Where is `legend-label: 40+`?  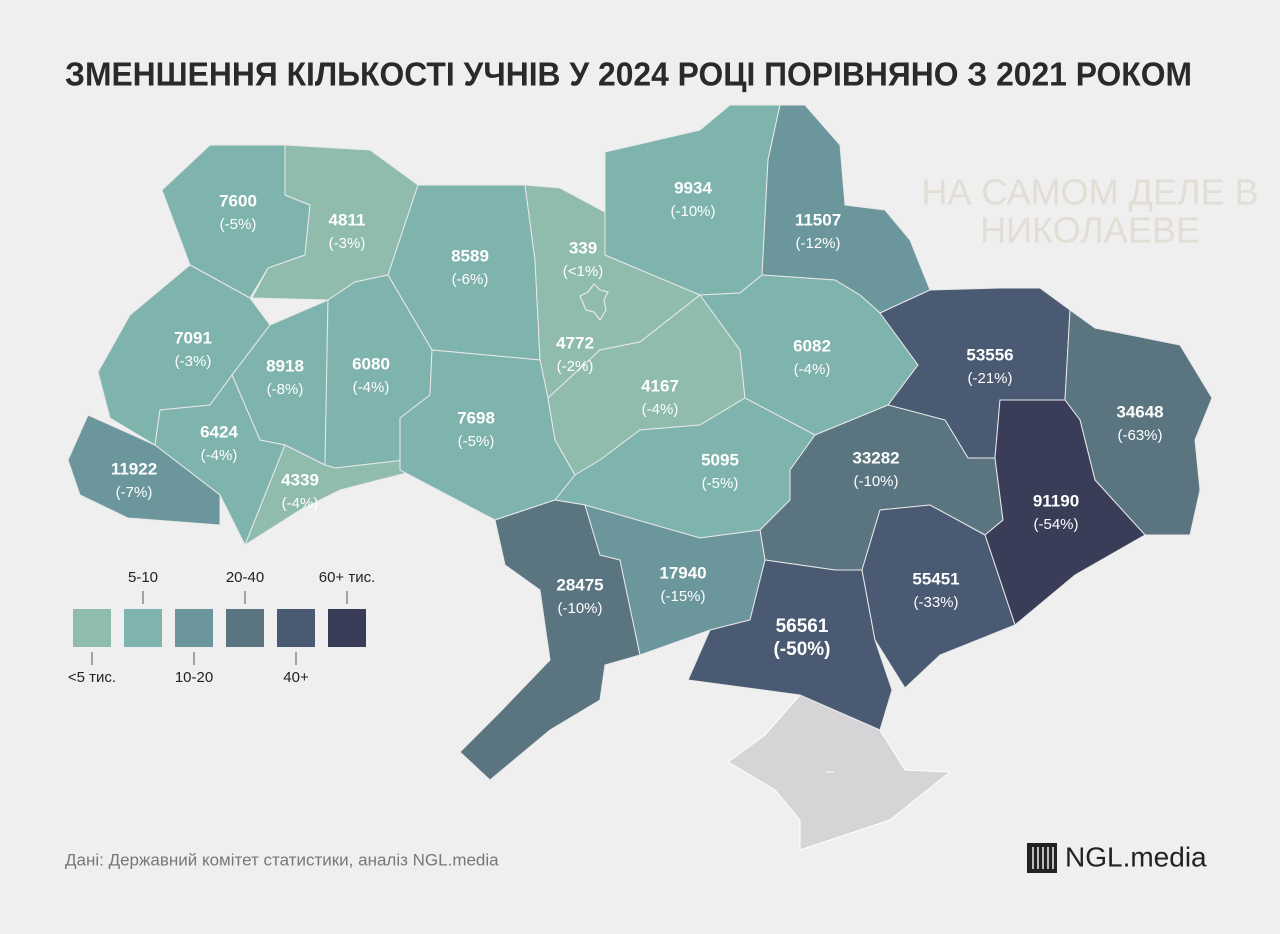
legend-label: 40+ is located at coordinates (296, 677).